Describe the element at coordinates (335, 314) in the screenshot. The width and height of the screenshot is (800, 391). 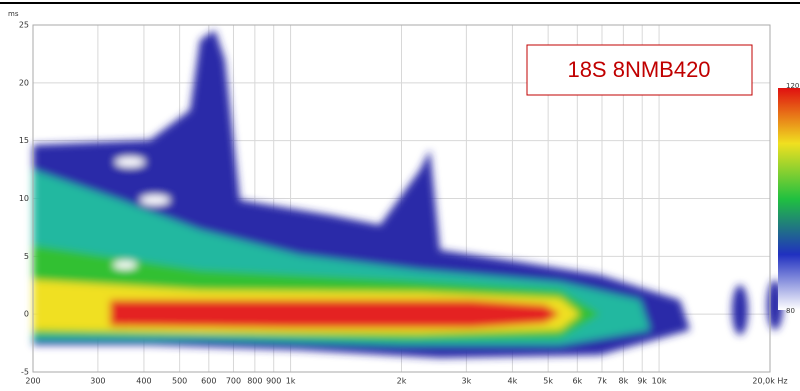
I see `heatmap-red` at that location.